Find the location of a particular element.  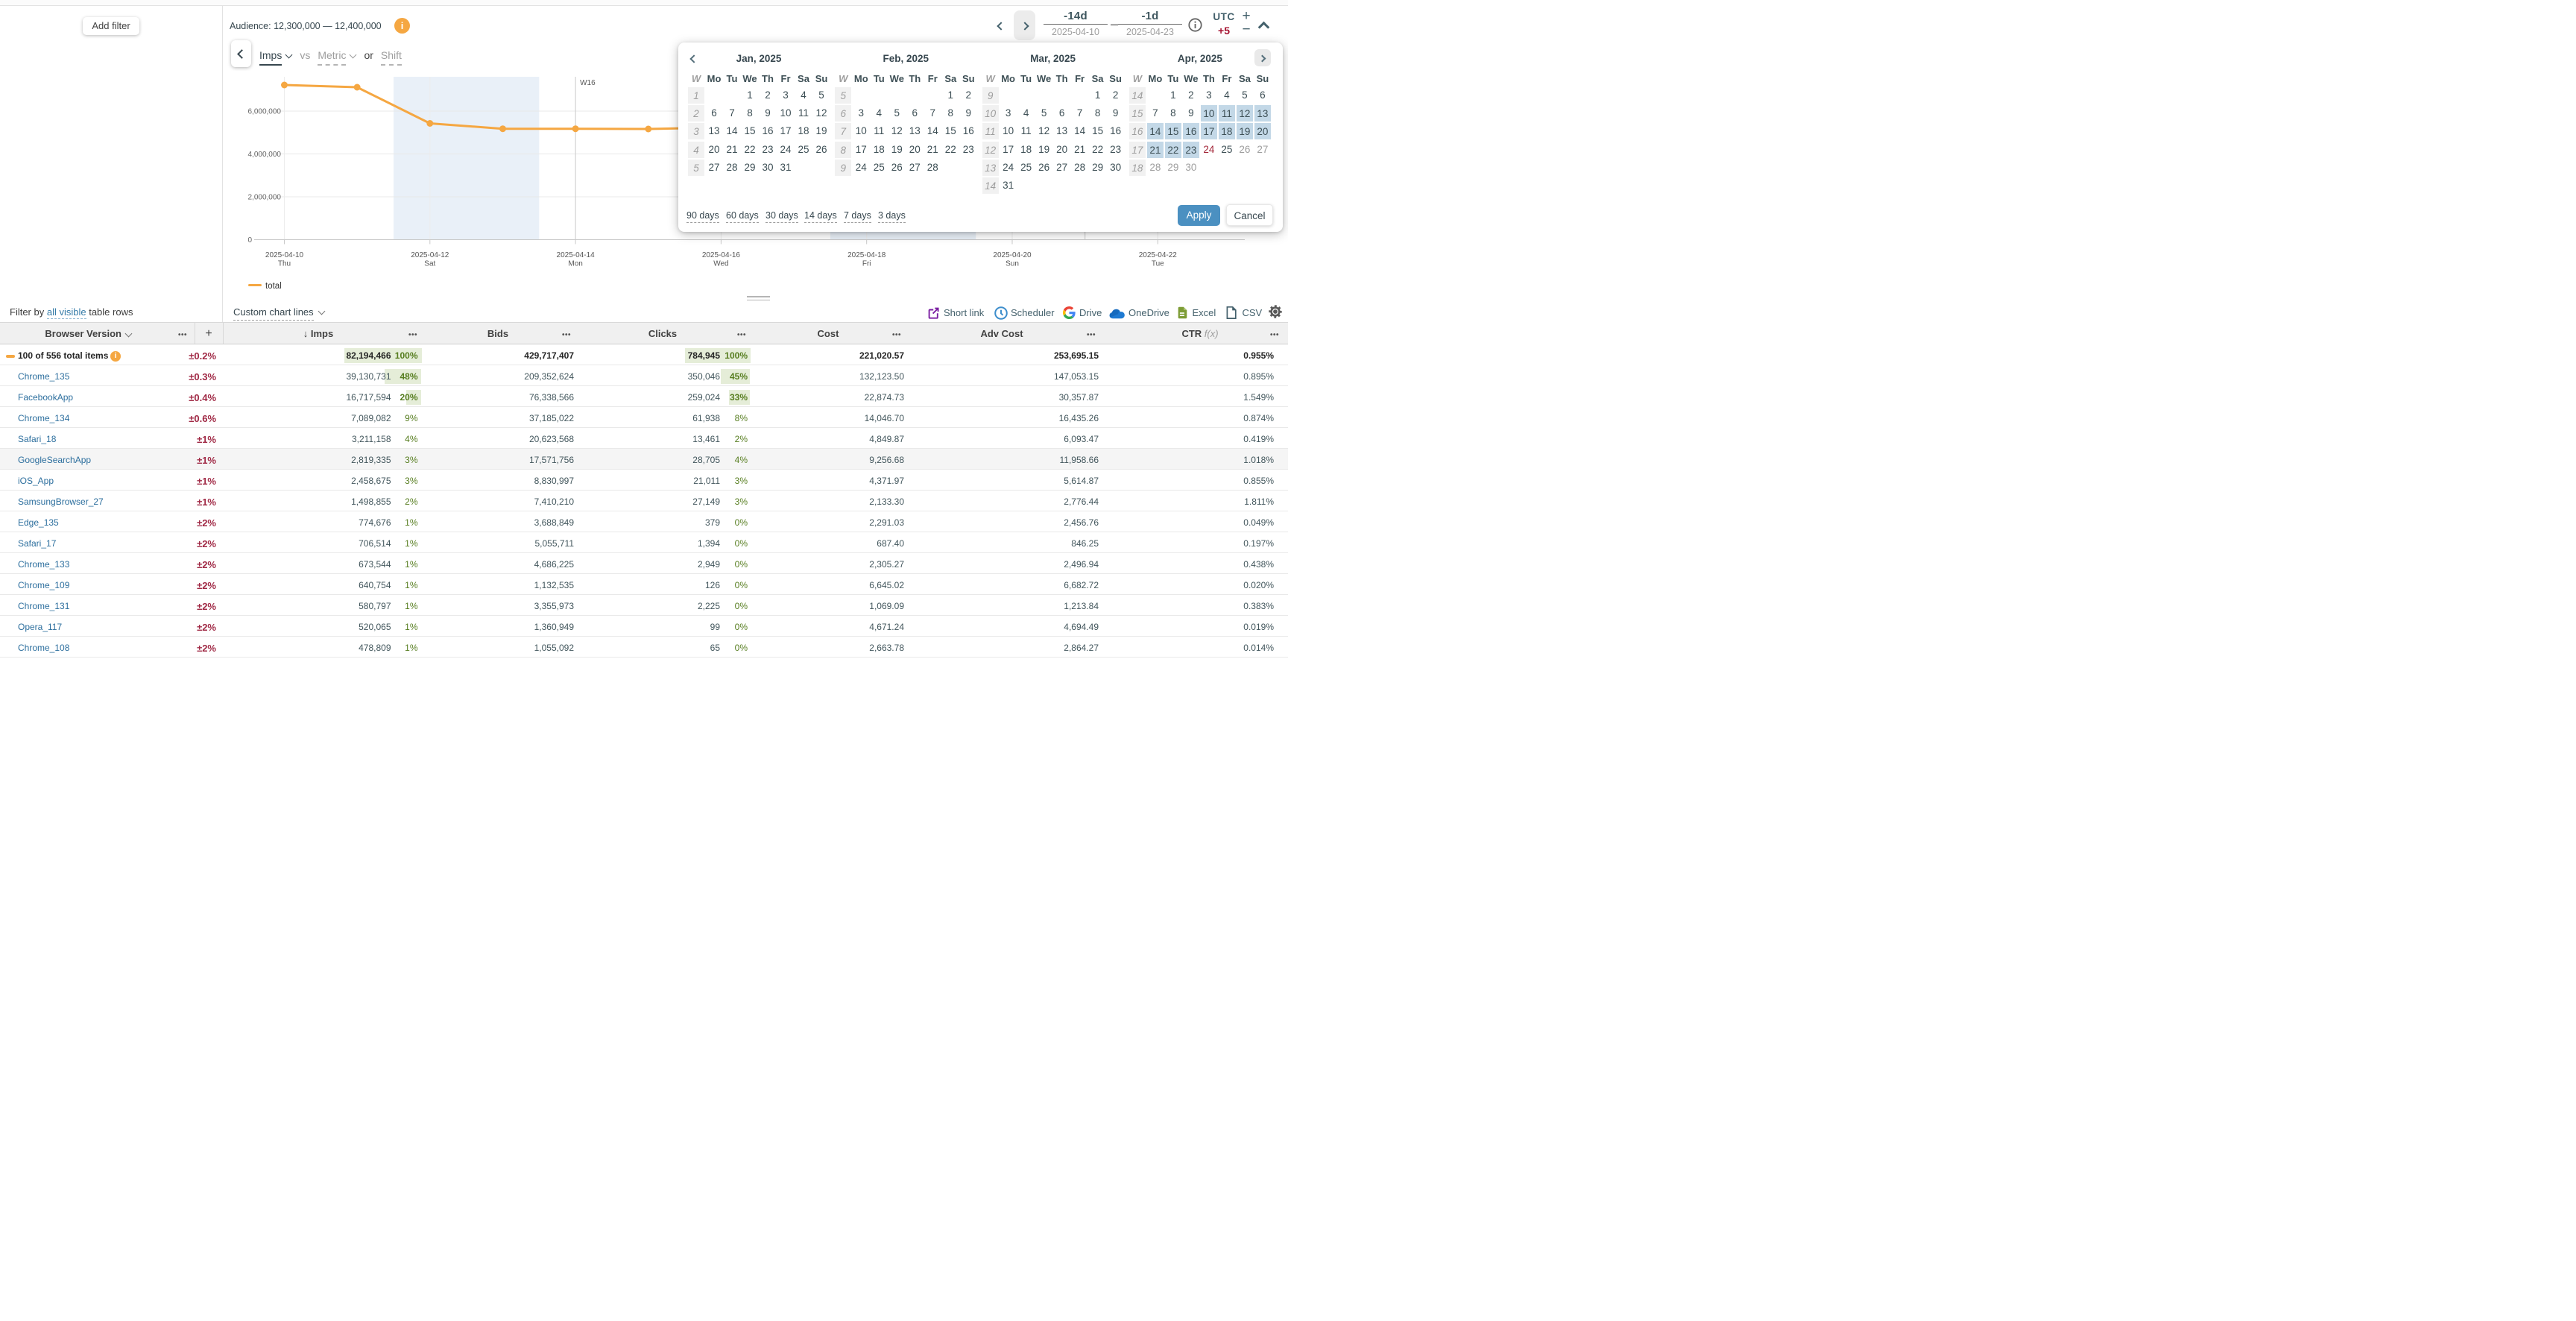

svg-text: Sat is located at coordinates (429, 264).